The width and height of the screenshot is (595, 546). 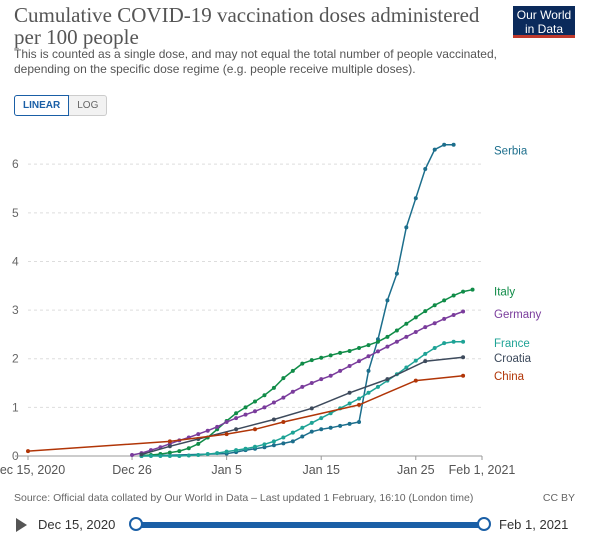 I want to click on series-line-croatia, so click(x=302, y=406).